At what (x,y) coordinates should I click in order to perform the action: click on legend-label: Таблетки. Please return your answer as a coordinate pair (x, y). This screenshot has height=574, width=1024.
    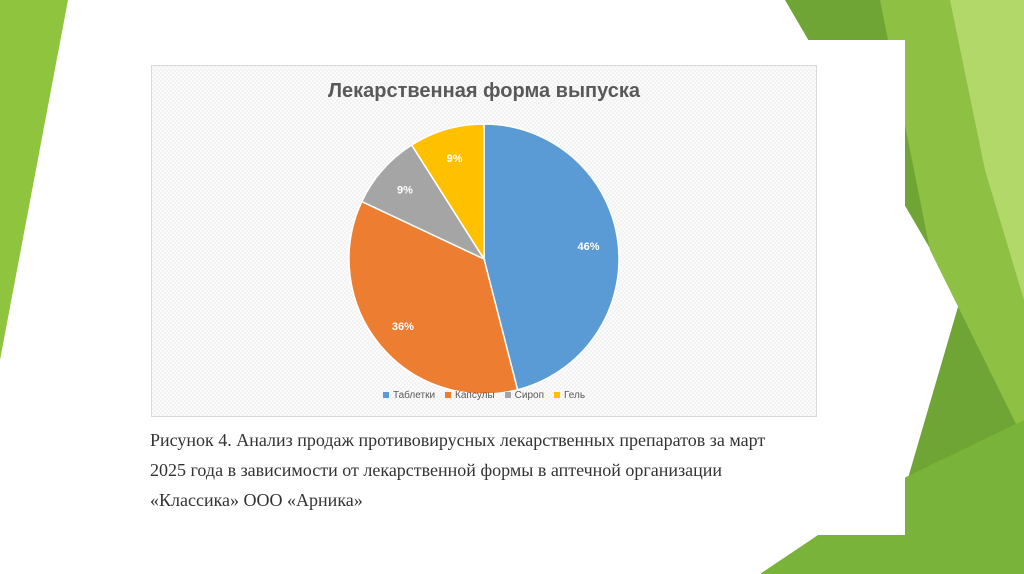
    Looking at the image, I should click on (414, 395).